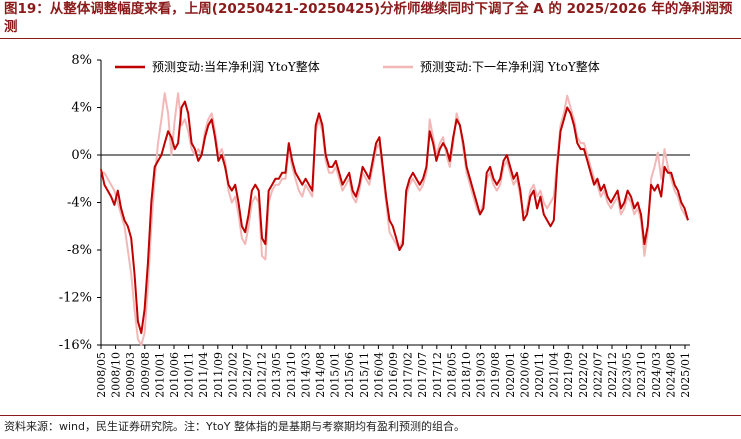 Image resolution: width=741 pixels, height=439 pixels. I want to click on x-tick-label: 2023/05, so click(627, 375).